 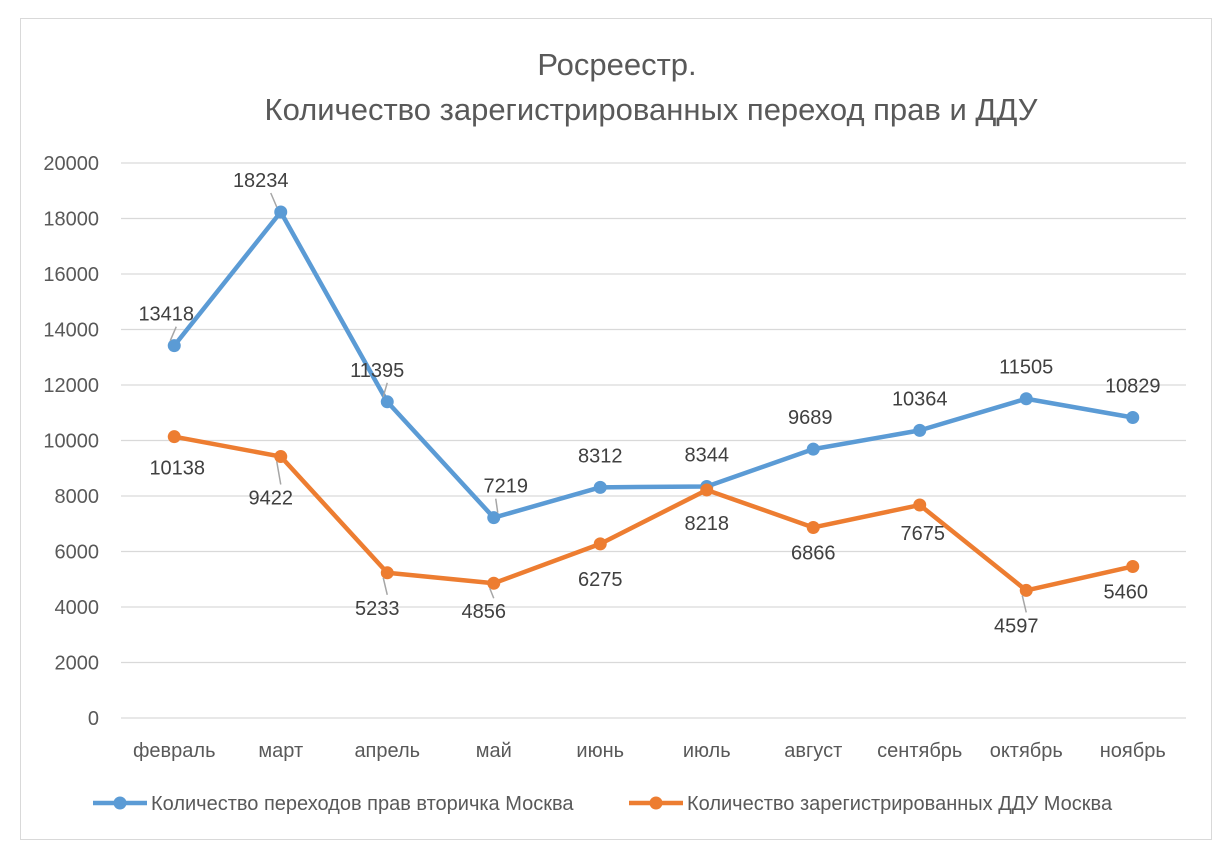 I want to click on x-tick-label: март, so click(x=280, y=751).